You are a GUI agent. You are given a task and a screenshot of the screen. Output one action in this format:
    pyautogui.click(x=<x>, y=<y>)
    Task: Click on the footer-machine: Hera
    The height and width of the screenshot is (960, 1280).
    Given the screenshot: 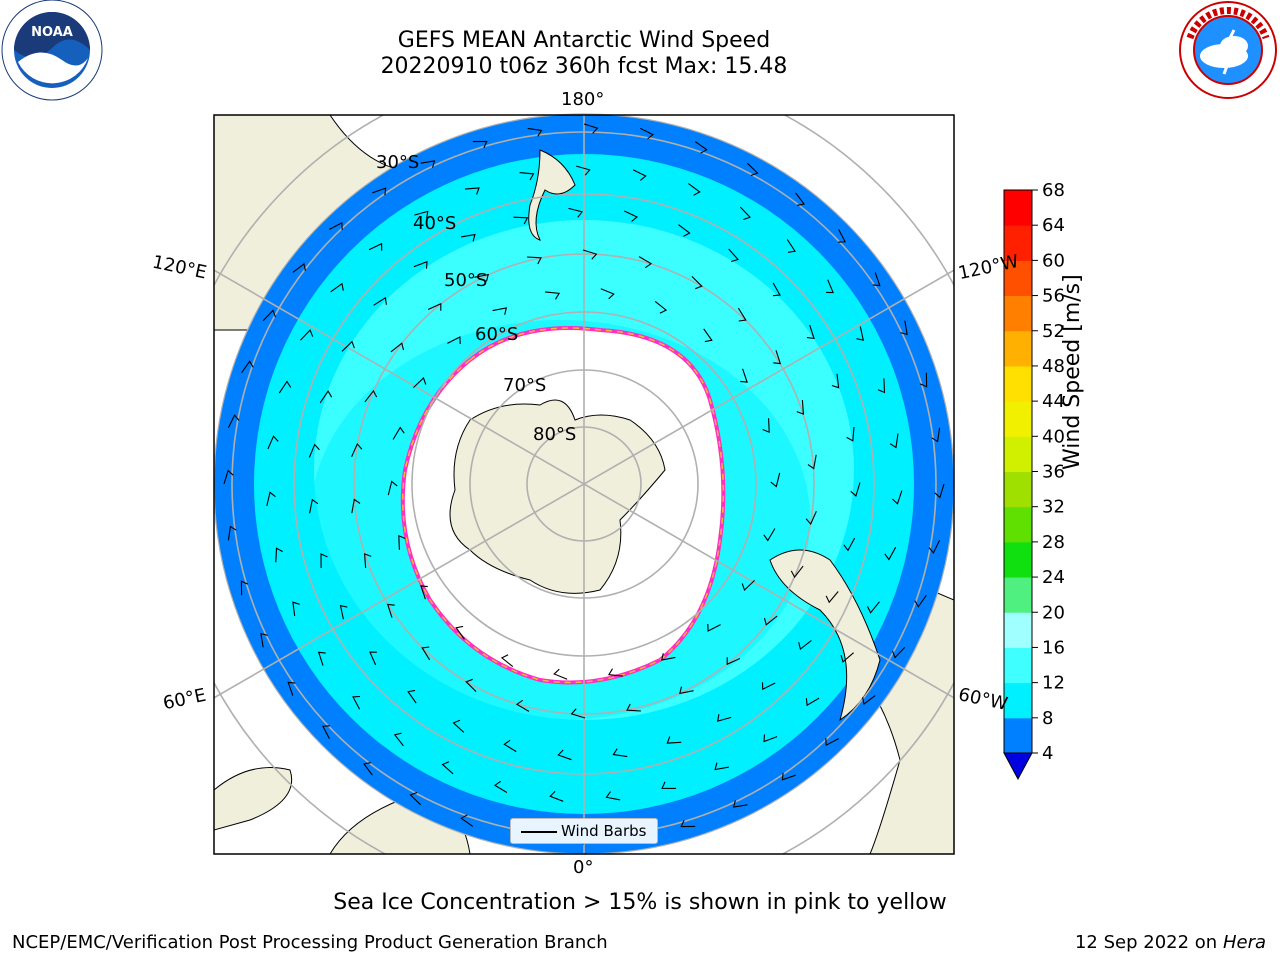 What is the action you would take?
    pyautogui.click(x=1244, y=942)
    